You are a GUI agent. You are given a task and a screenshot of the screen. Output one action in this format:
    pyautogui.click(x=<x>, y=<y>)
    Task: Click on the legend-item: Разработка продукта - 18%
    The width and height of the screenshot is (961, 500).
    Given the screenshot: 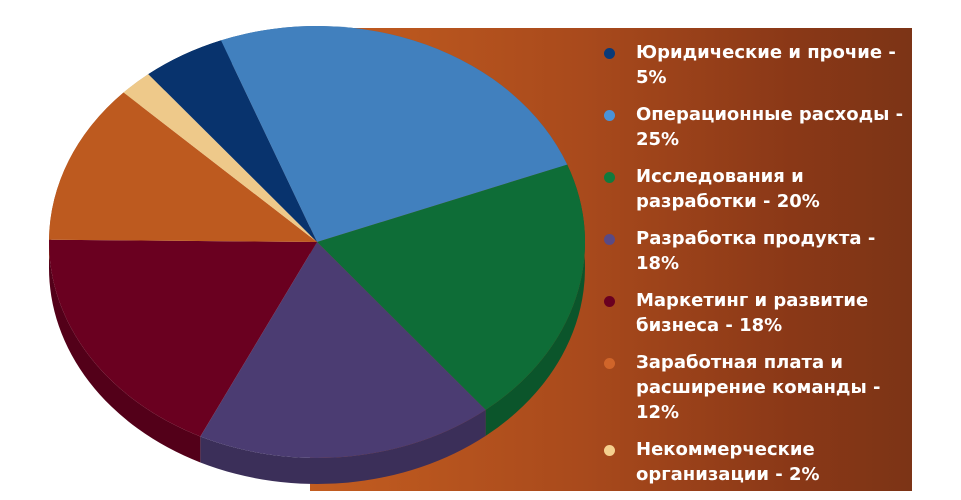 What is the action you would take?
    pyautogui.click(x=754, y=251)
    